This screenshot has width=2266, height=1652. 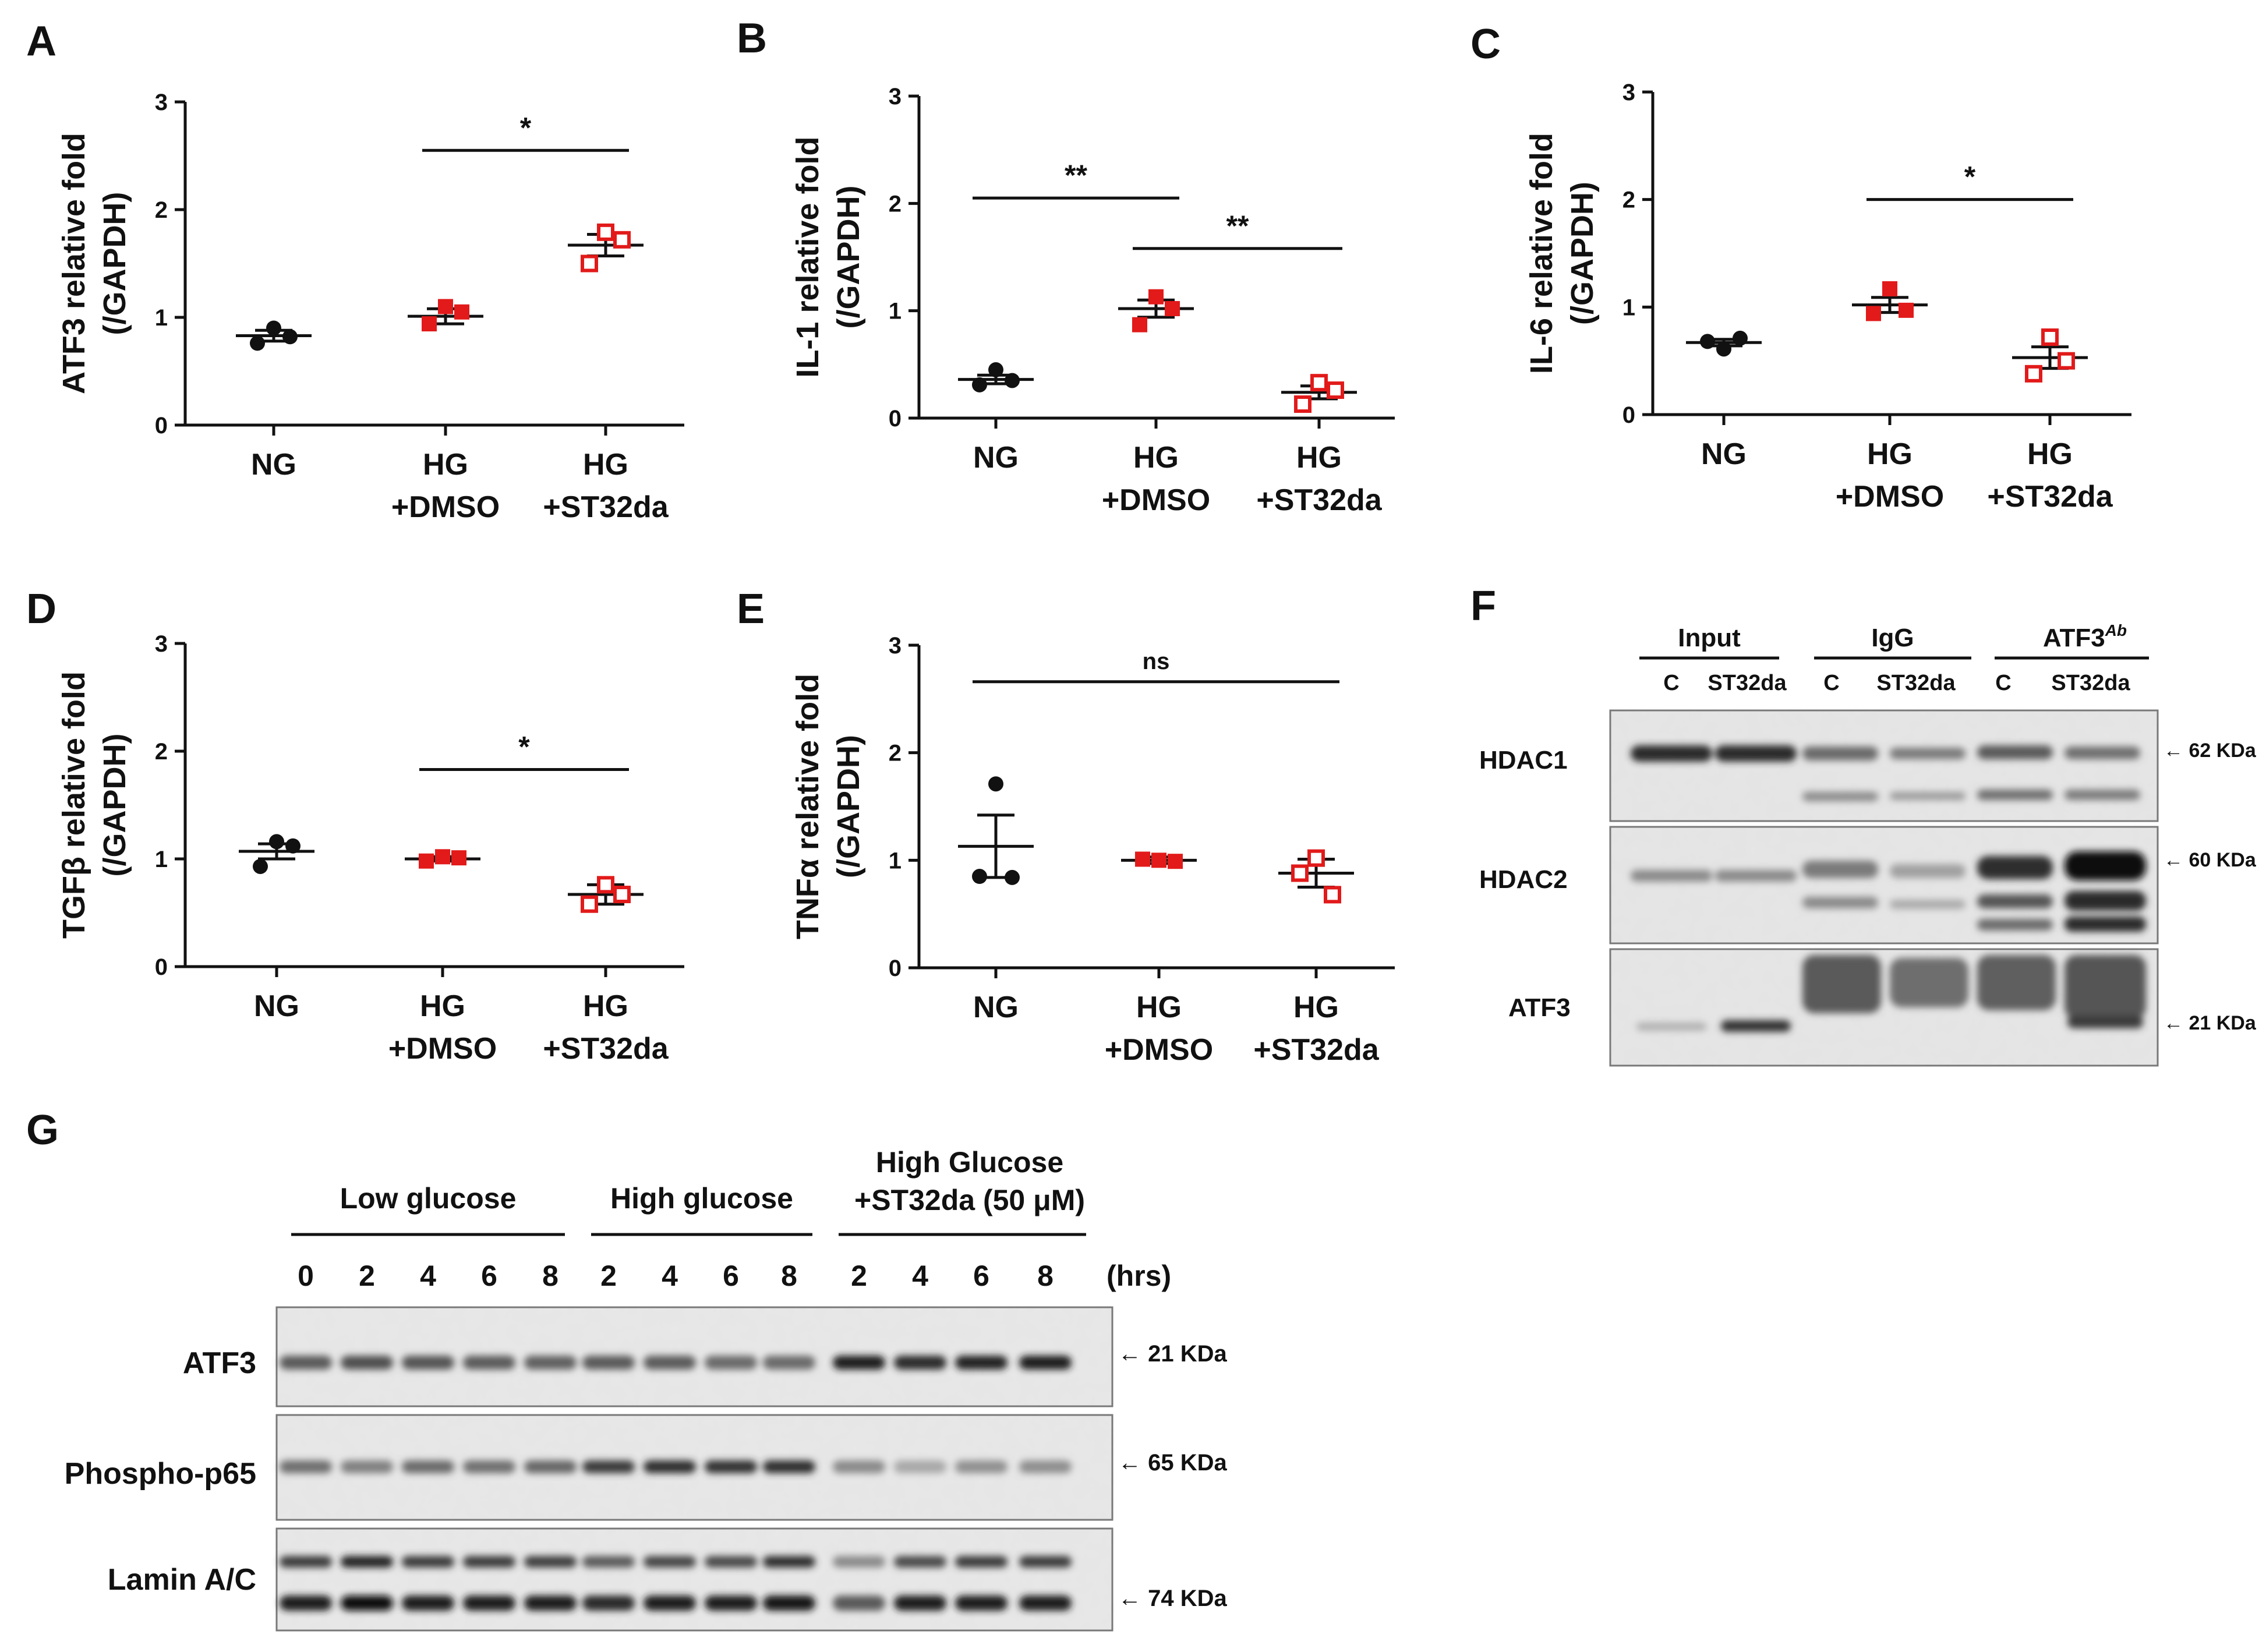 I want to click on blot-f-lane-label: ST32da, so click(x=1747, y=683).